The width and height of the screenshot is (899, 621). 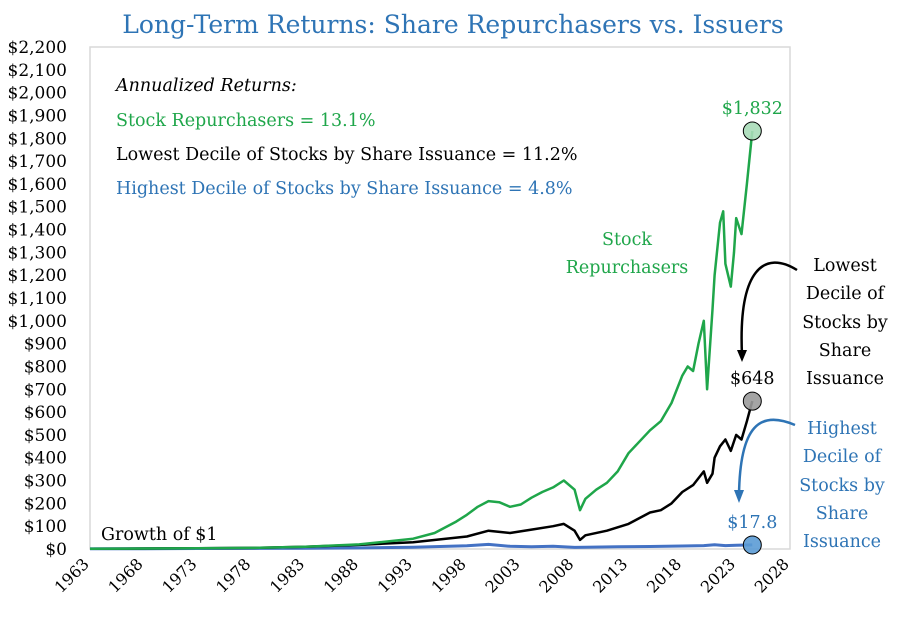 I want to click on y-tick-label: $1,300, so click(x=37, y=253).